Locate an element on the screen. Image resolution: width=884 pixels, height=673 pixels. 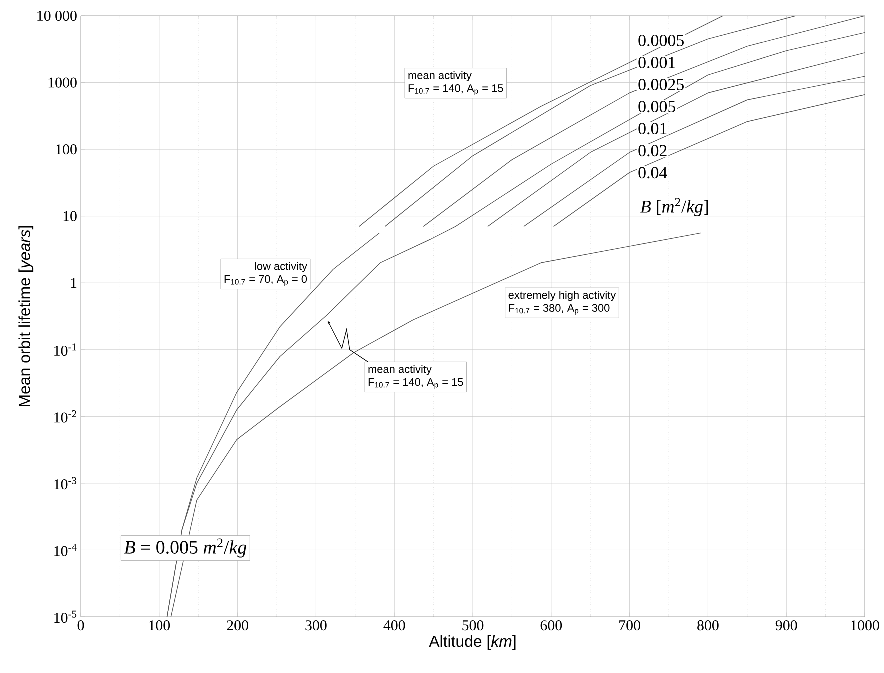
annotation: B [m$^{2}$/kg] is located at coordinates (674, 207).